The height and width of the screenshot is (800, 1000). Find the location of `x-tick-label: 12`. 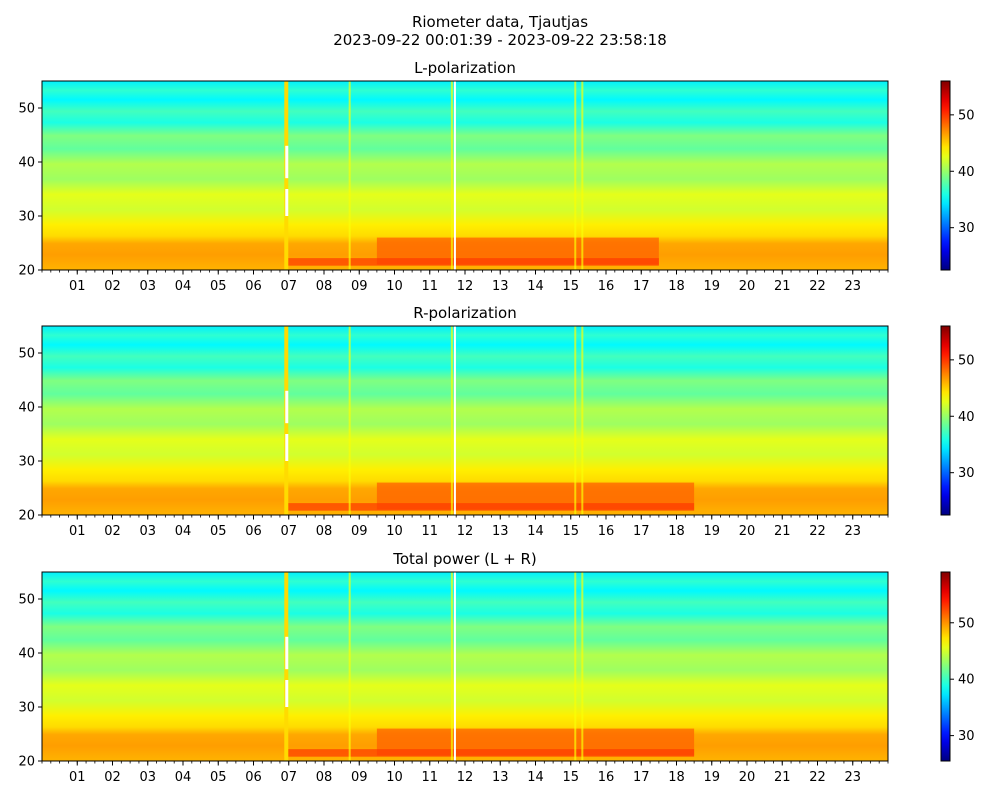

x-tick-label: 12 is located at coordinates (465, 777).